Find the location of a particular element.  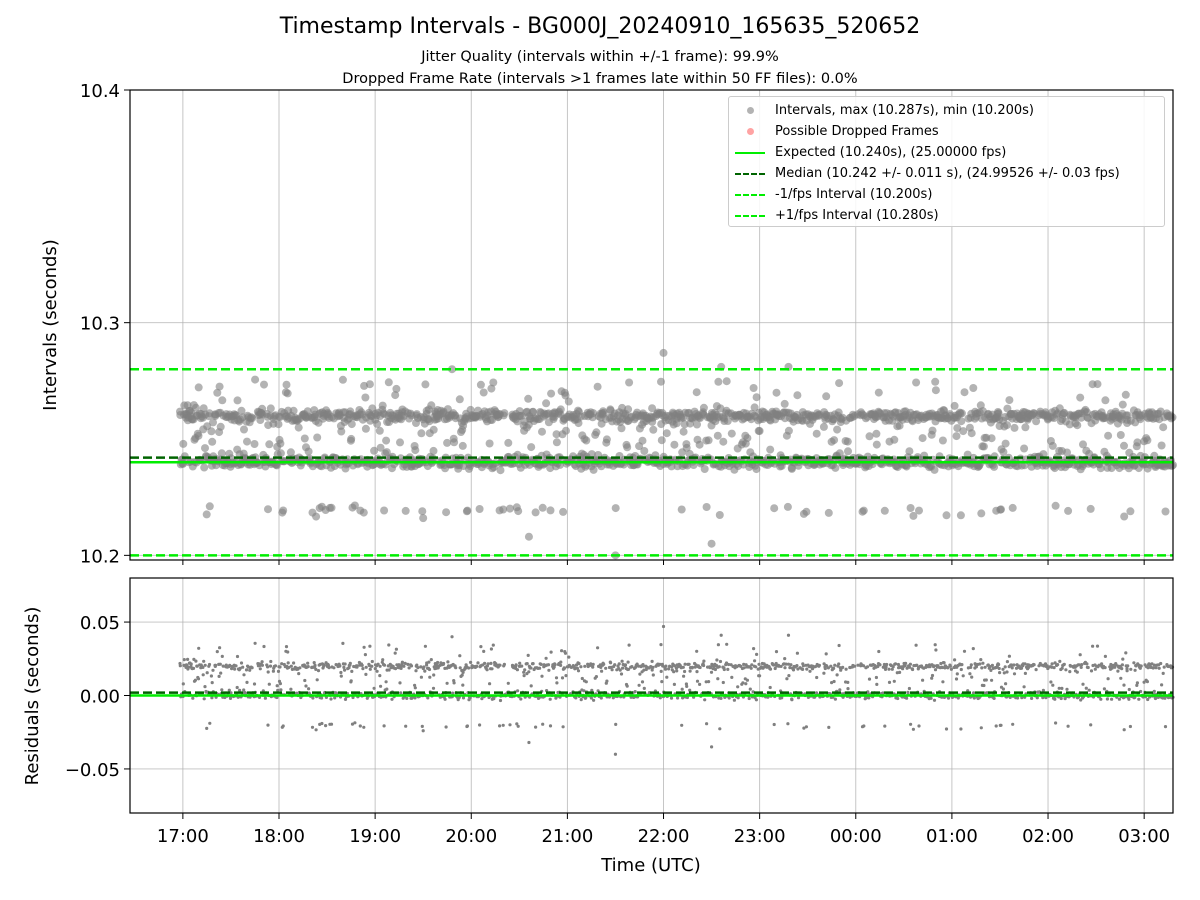

residual-outlier-point is located at coordinates (711, 747).